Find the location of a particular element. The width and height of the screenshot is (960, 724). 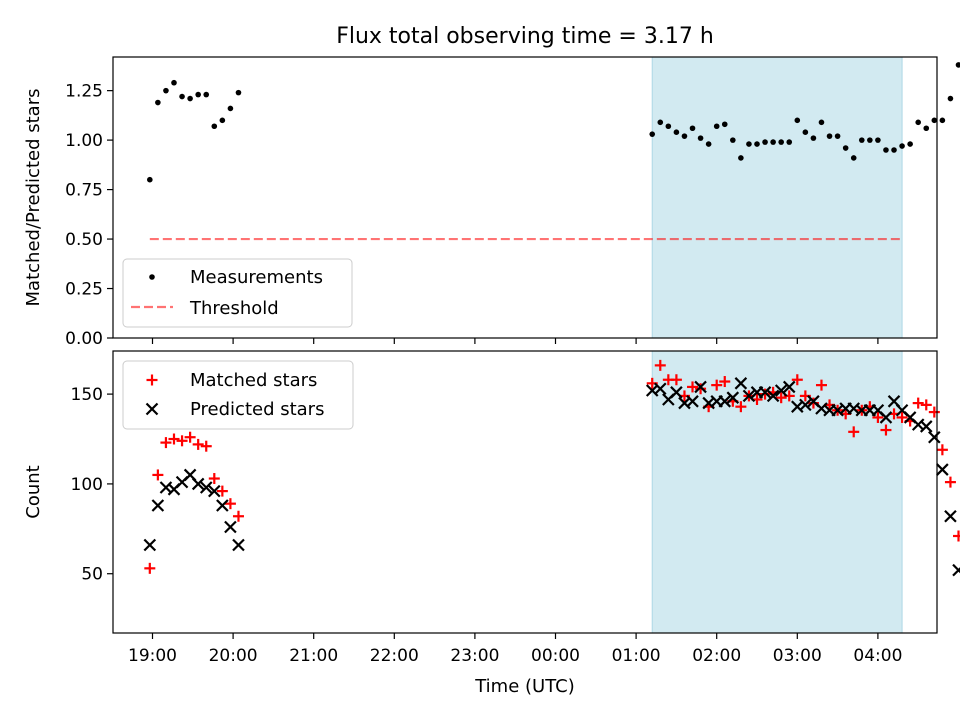

legend-predicted-marker is located at coordinates (152, 409).